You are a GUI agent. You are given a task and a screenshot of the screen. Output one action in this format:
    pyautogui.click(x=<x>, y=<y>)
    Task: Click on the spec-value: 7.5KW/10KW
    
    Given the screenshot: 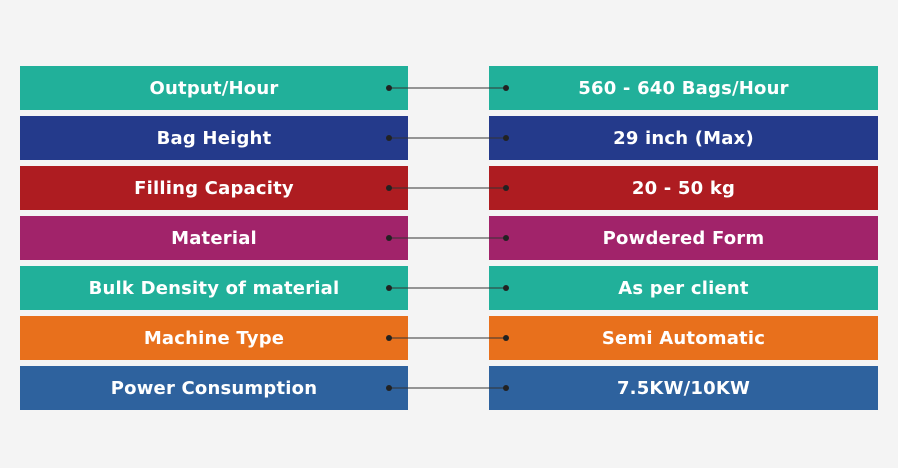 What is the action you would take?
    pyautogui.click(x=683, y=388)
    